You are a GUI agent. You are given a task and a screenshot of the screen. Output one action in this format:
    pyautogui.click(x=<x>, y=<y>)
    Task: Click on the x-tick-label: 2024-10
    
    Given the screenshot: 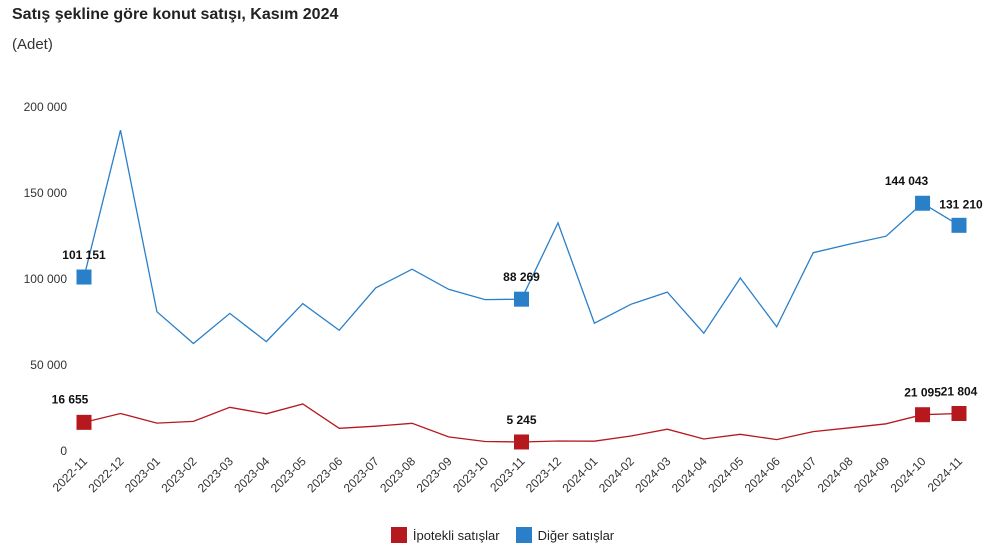 What is the action you would take?
    pyautogui.click(x=908, y=474)
    